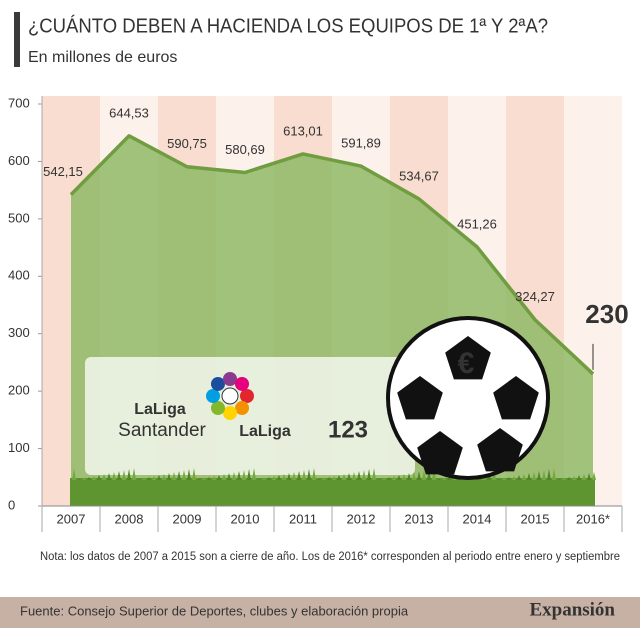 This screenshot has height=628, width=640. Describe the element at coordinates (303, 130) in the screenshot. I see `value-label: 613,01` at that location.